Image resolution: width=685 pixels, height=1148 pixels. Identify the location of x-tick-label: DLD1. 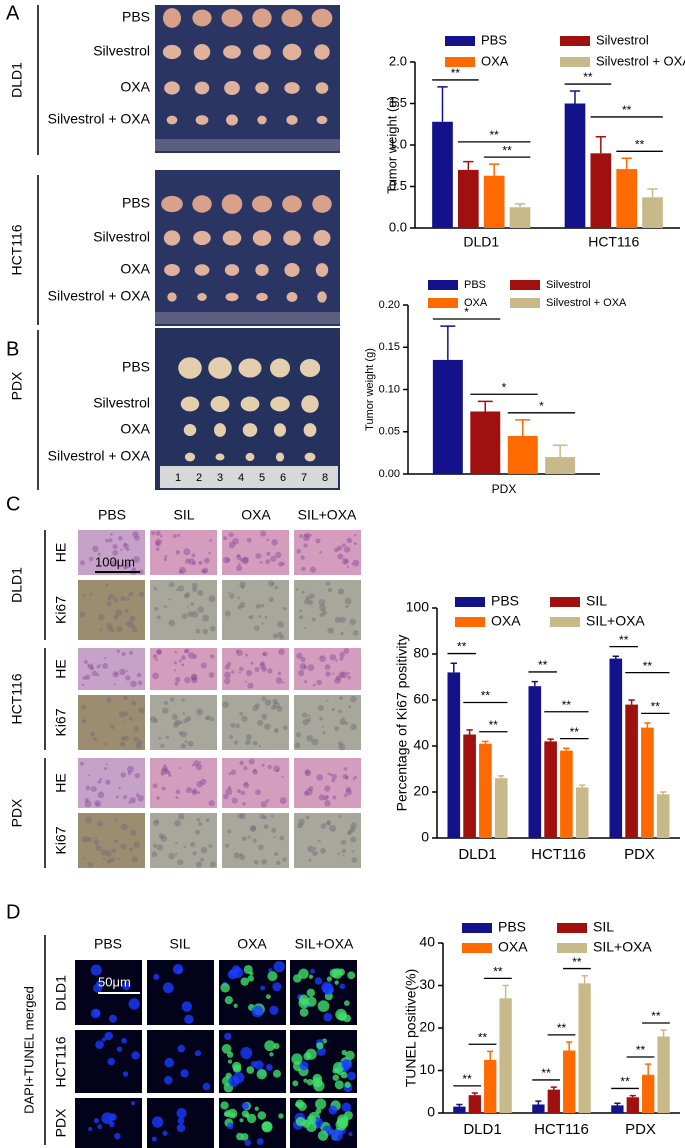
(481, 242).